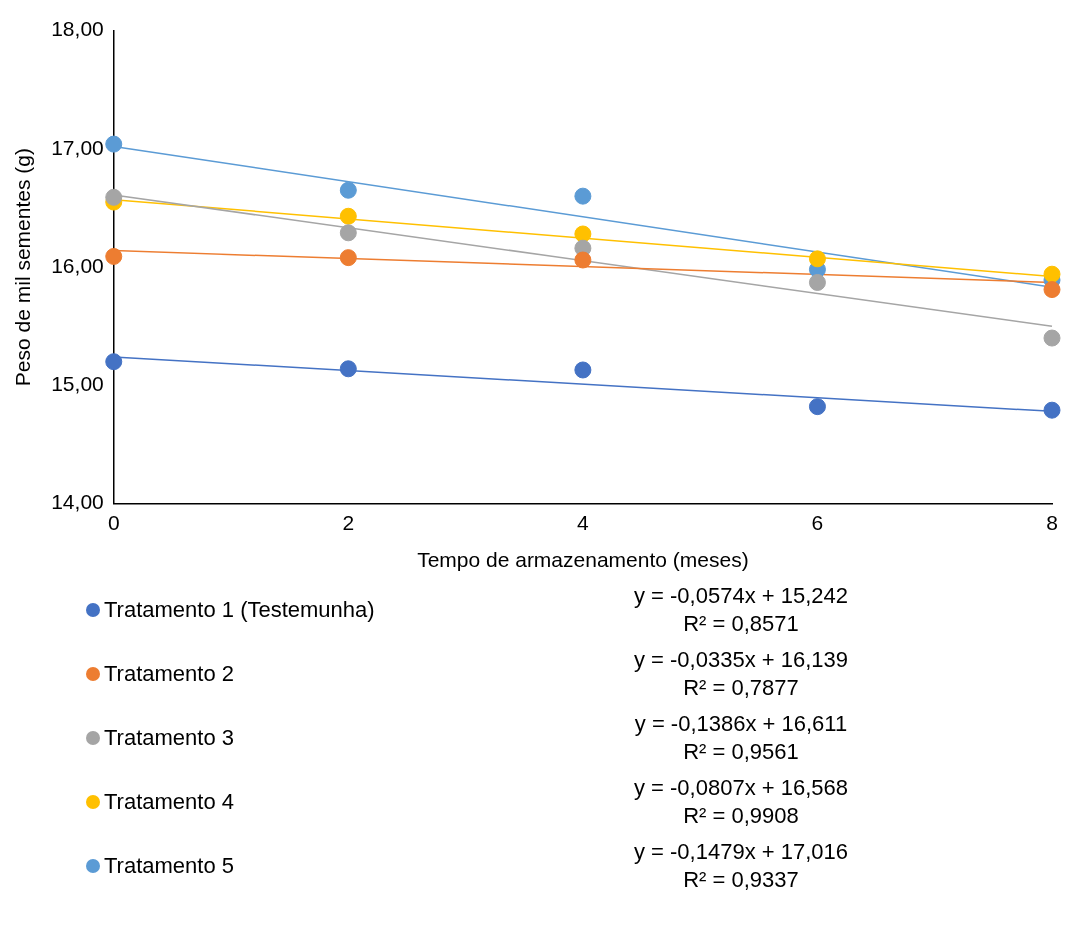 Image resolution: width=1080 pixels, height=930 pixels. I want to click on text: y = -0,0807x + 16,568, so click(741, 788).